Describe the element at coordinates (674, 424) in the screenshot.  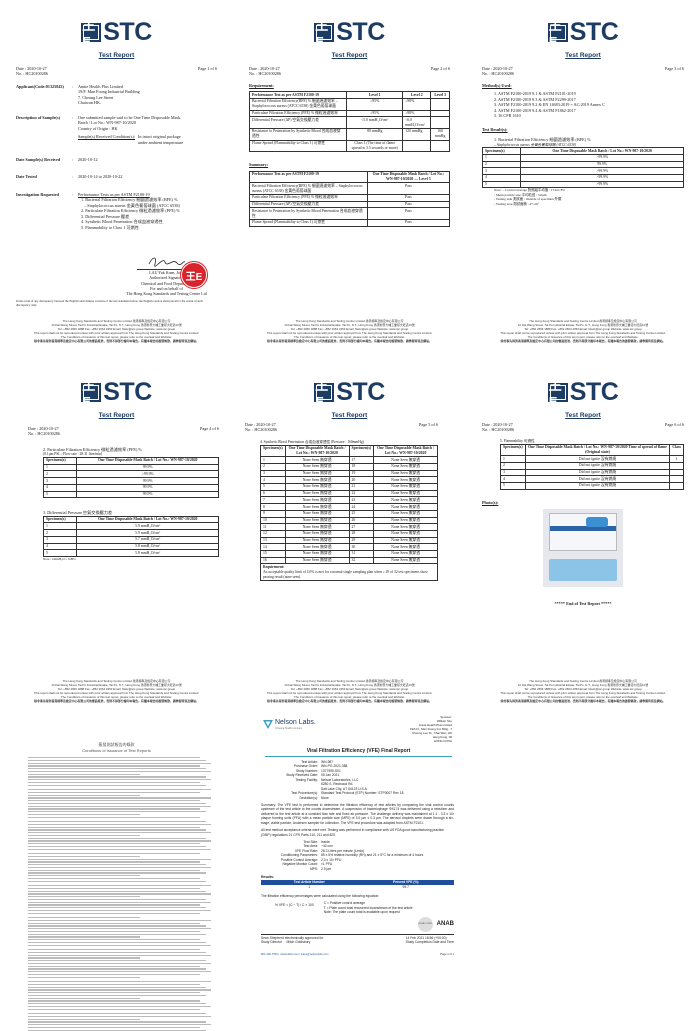
I see `page-number: Page 6 of 6` at that location.